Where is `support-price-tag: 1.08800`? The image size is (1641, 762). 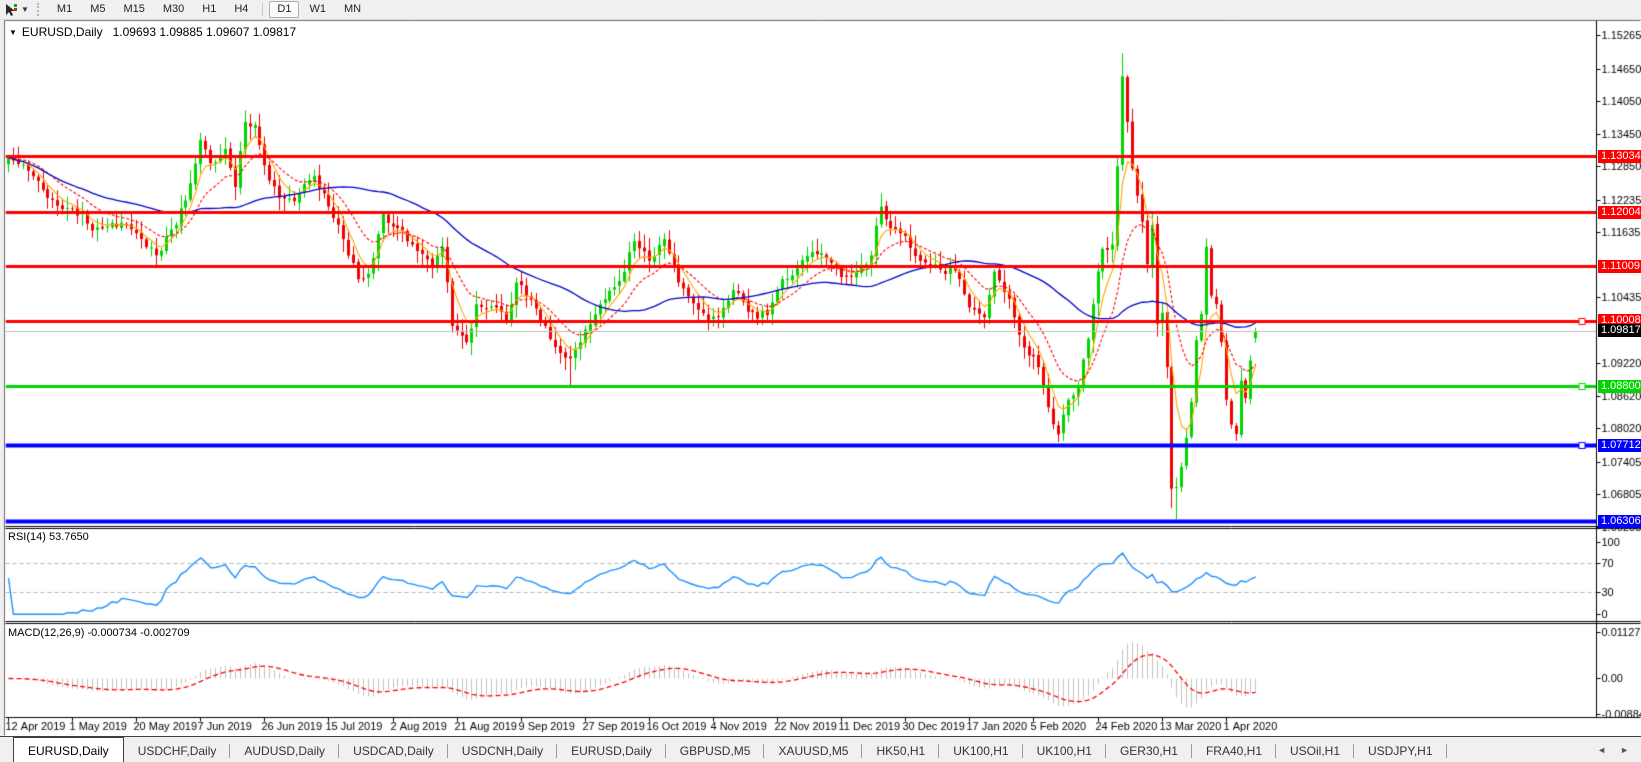
support-price-tag: 1.08800 is located at coordinates (1619, 386).